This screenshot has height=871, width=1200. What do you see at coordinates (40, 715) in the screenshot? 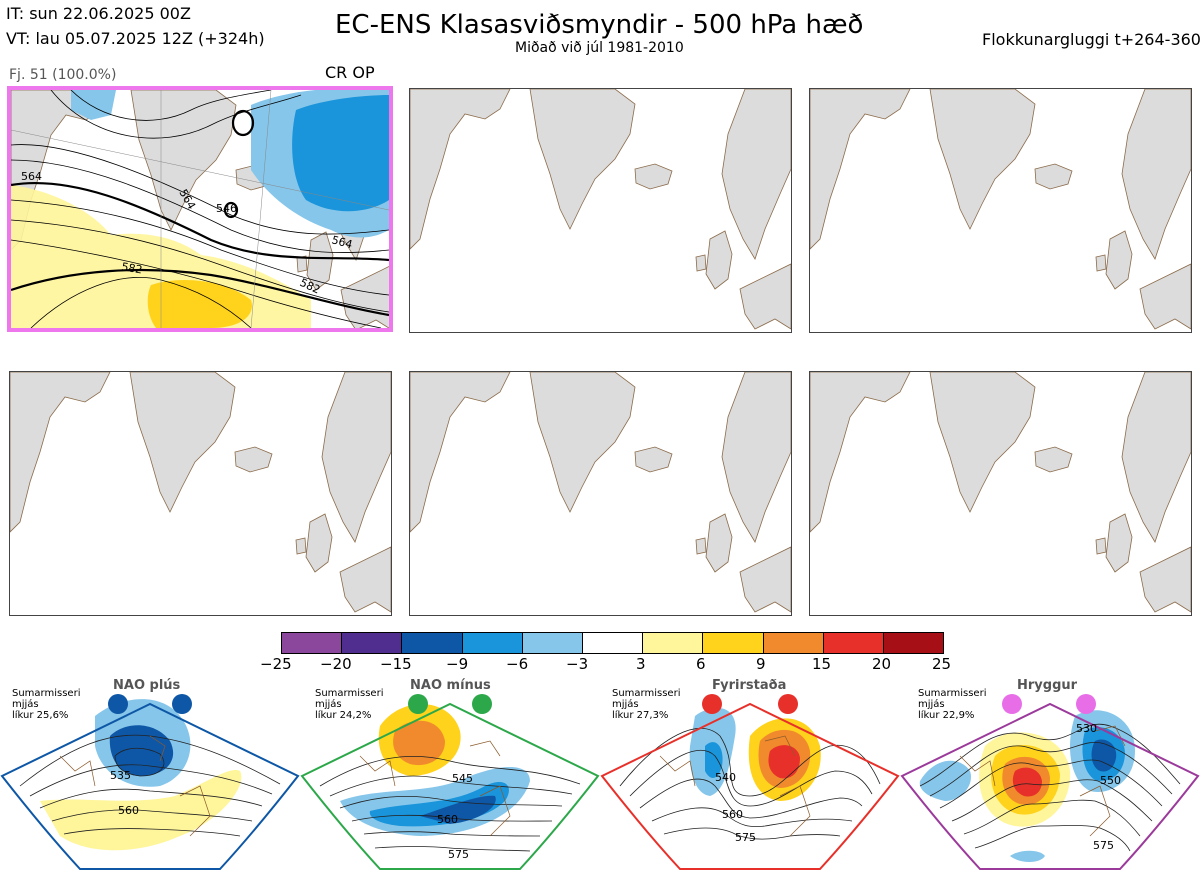
I see `cluster-likur: líkur 25,6%` at bounding box center [40, 715].